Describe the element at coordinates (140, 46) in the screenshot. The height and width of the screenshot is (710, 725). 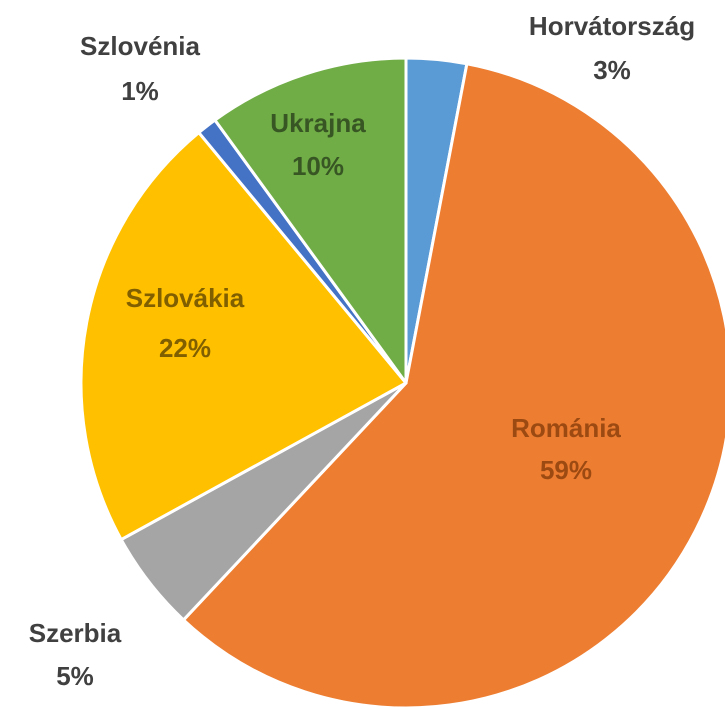
I see `slice-label: Szlovénia` at that location.